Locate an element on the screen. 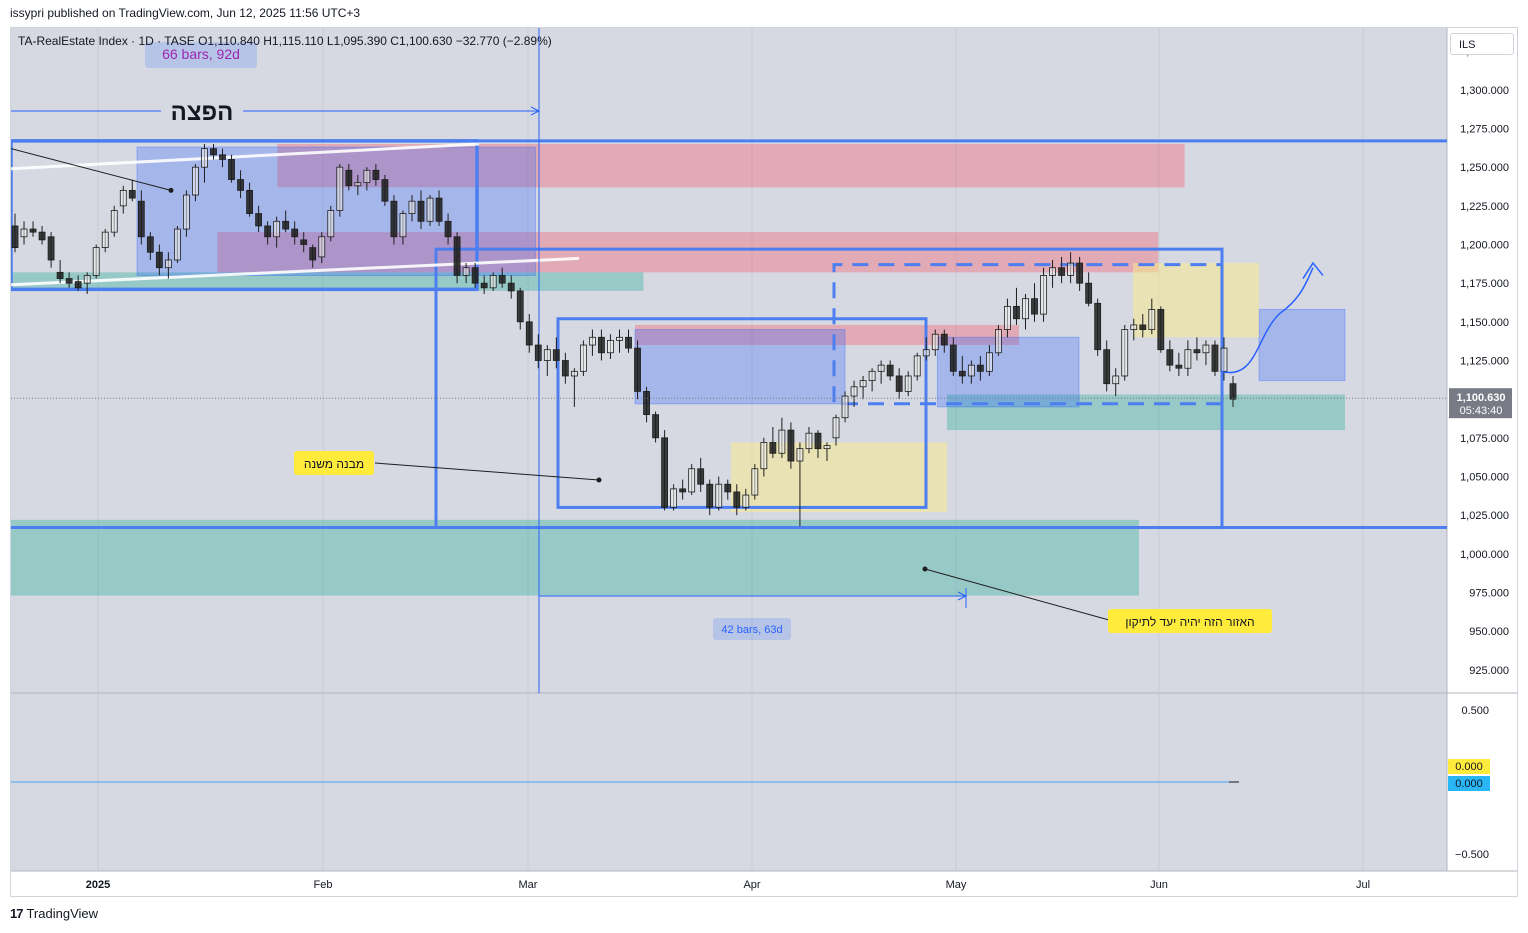 This screenshot has height=933, width=1528. trendline-black is located at coordinates (91, 169).